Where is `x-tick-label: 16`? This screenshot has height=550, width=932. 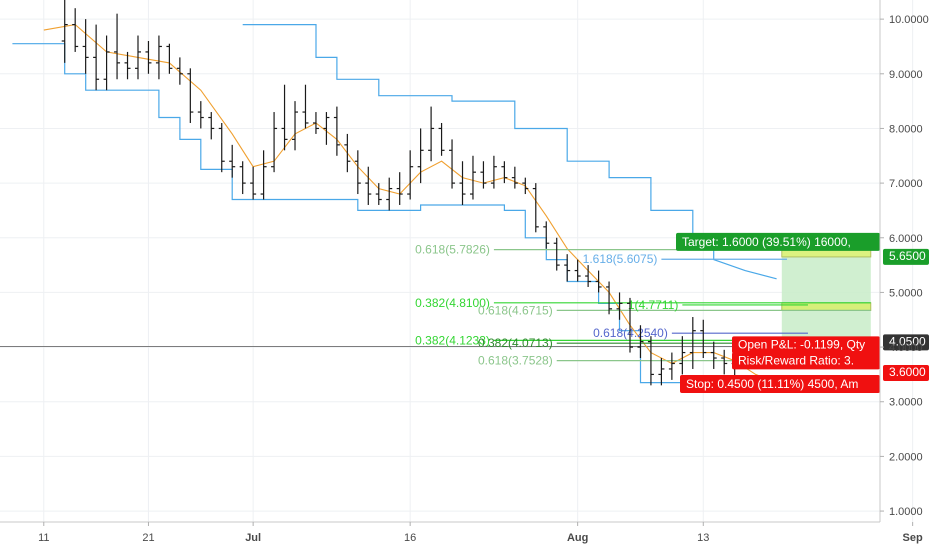 x-tick-label: 16 is located at coordinates (410, 538).